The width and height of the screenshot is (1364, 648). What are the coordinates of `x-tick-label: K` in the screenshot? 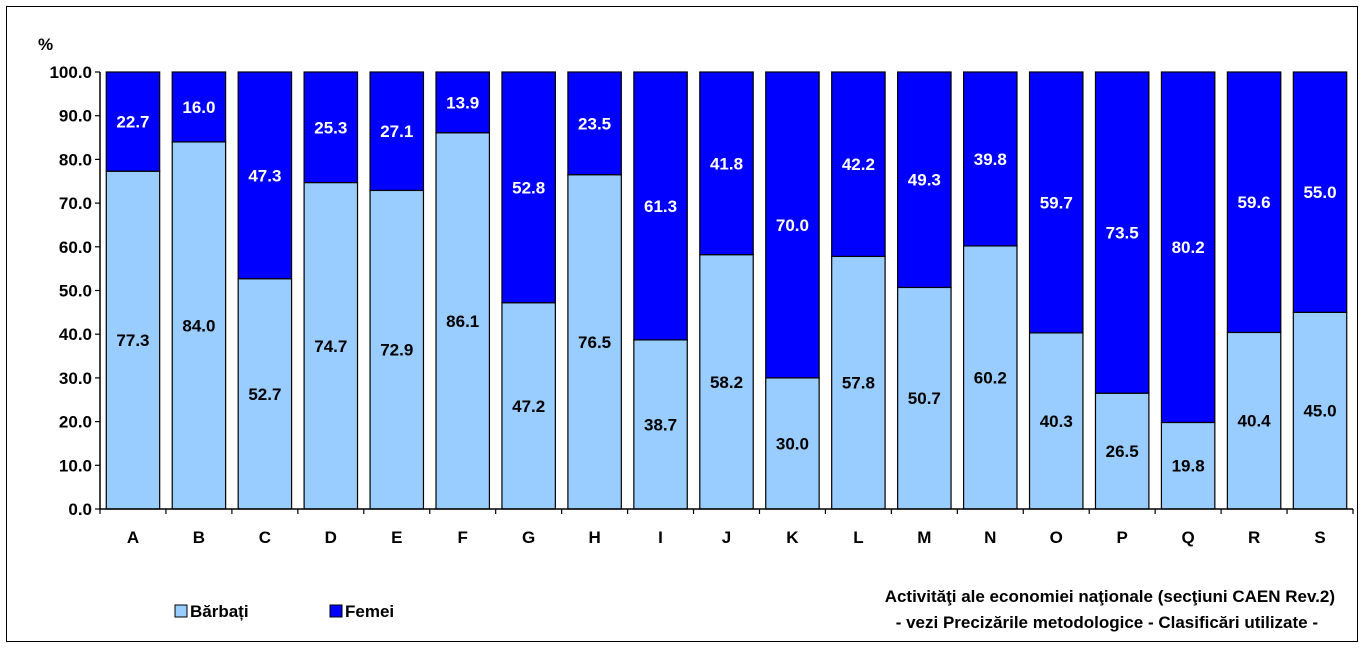 It's located at (792, 537).